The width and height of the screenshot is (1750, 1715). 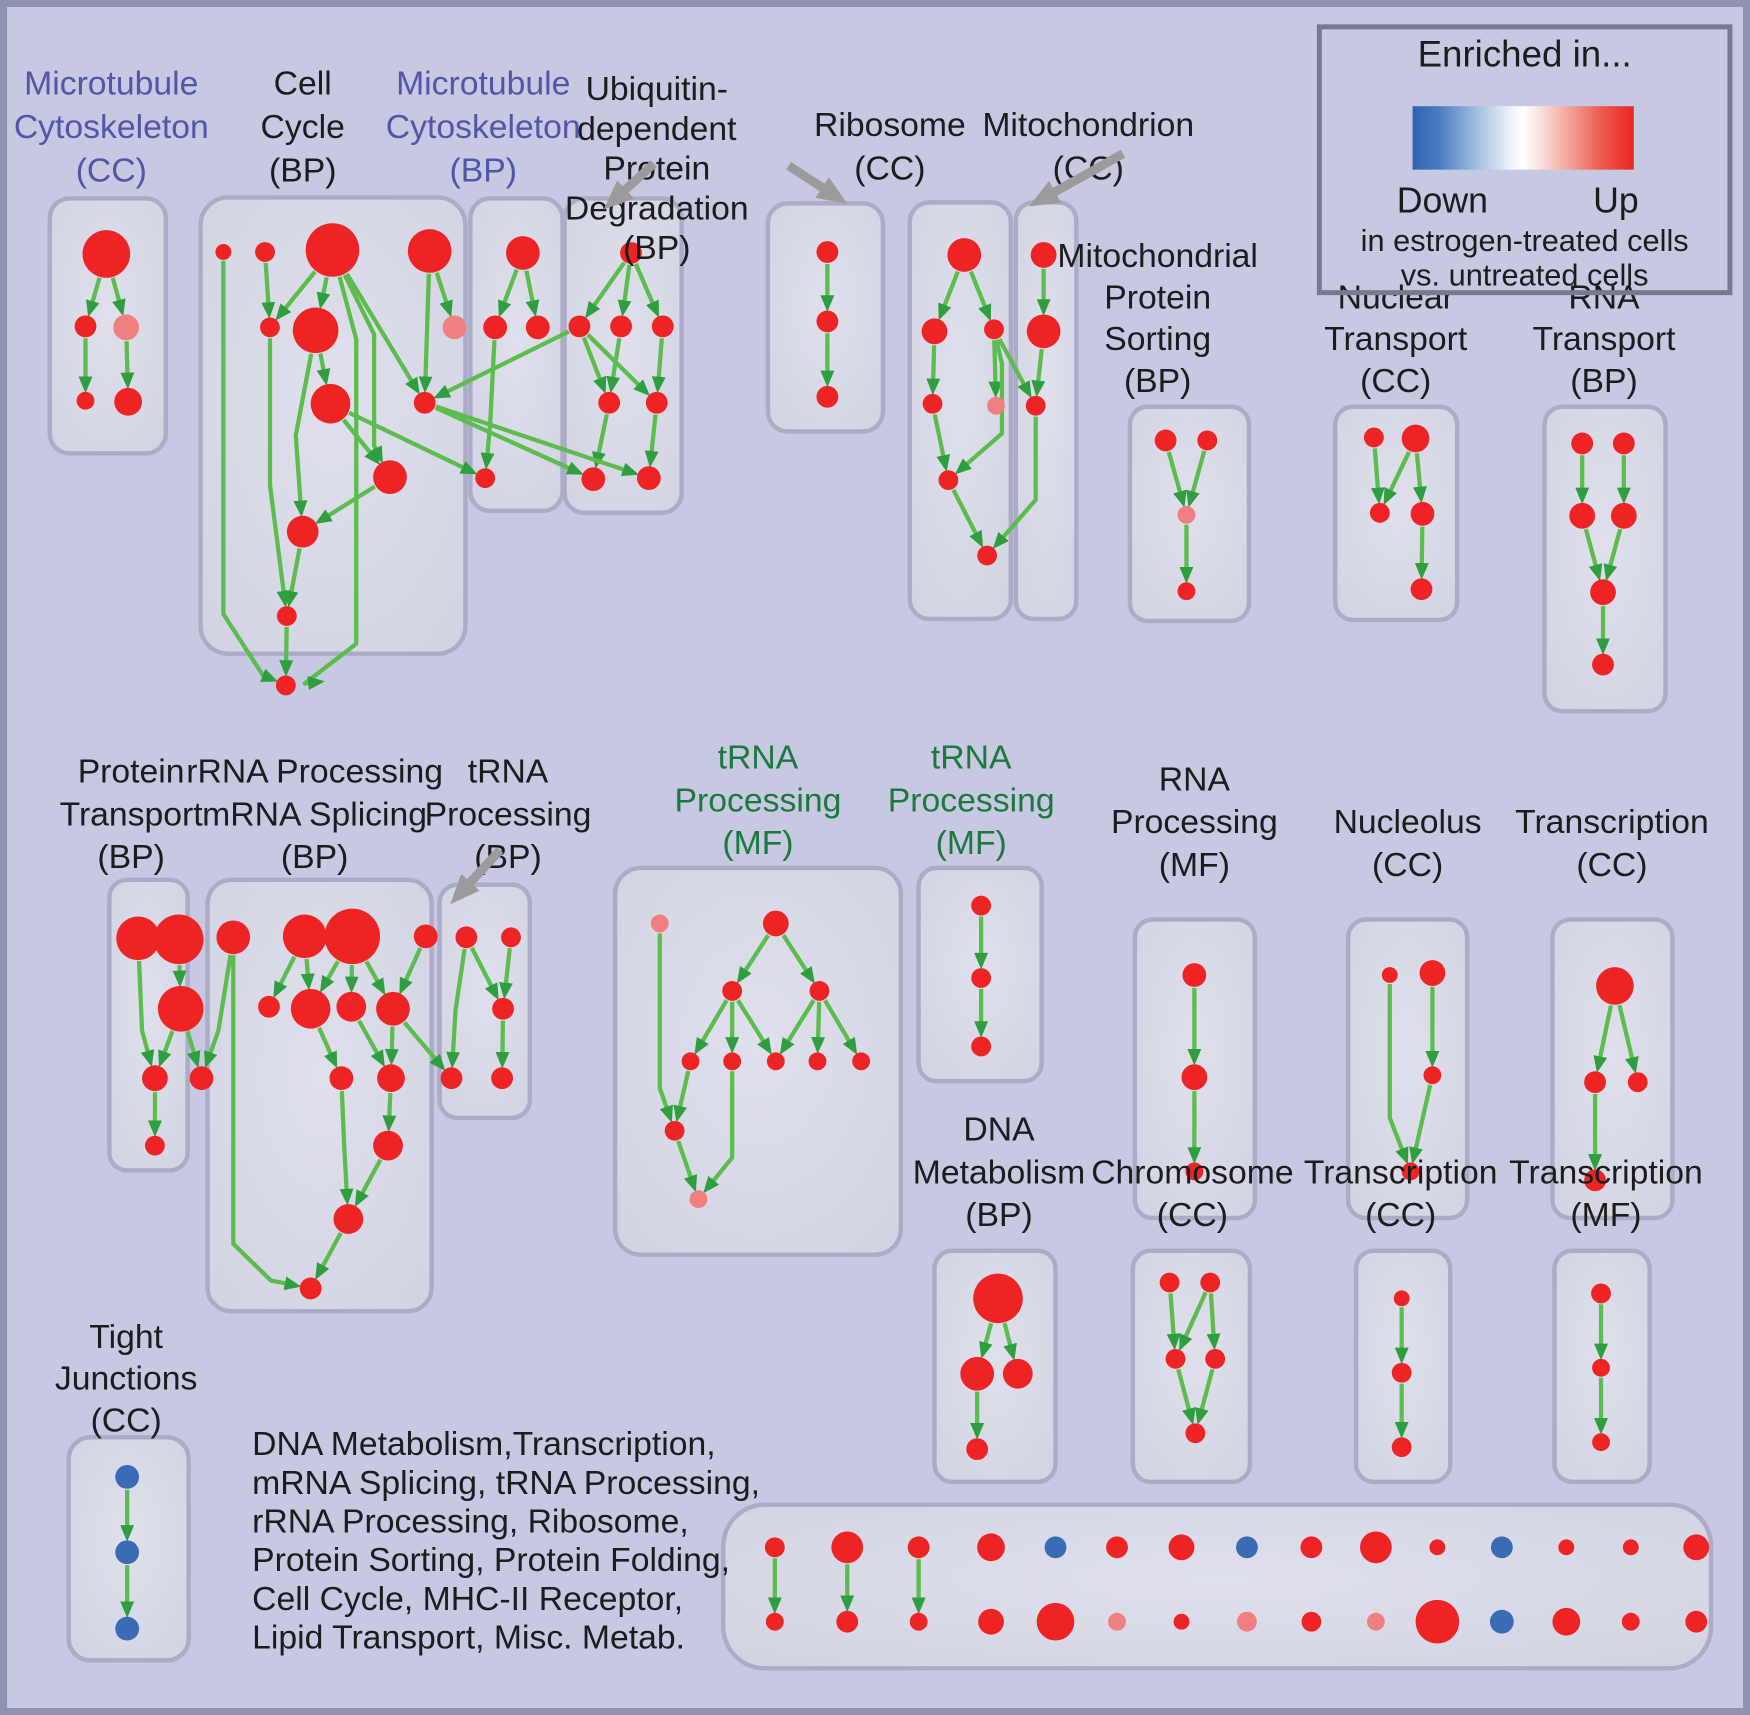 I want to click on go-term-node-tcc2-b, so click(x=1401, y=1372).